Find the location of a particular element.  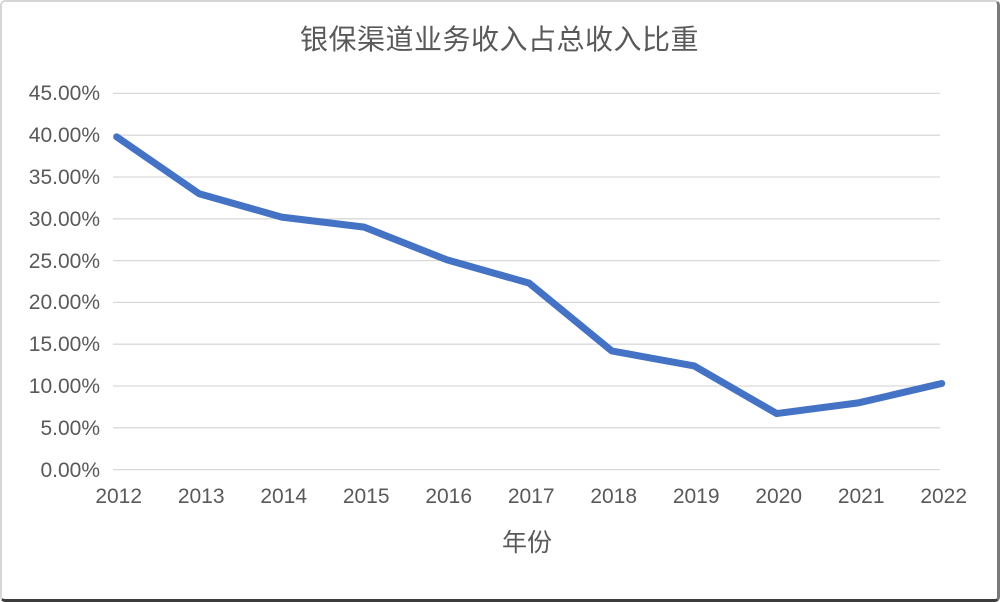

x-tick-label: 2015 is located at coordinates (366, 496).